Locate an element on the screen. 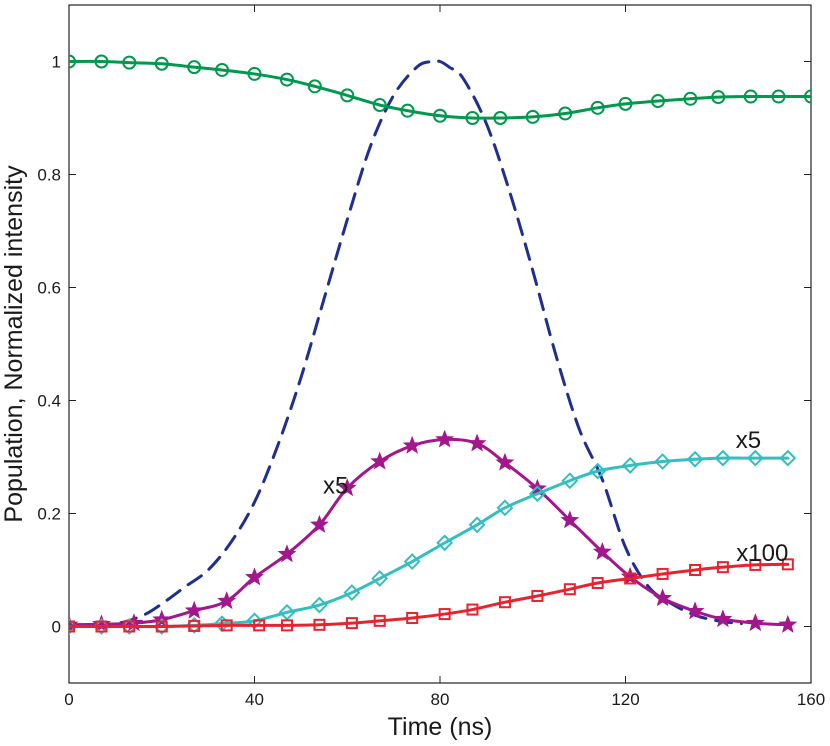 Image resolution: width=830 pixels, height=746 pixels. series-line-x100 is located at coordinates (429, 595).